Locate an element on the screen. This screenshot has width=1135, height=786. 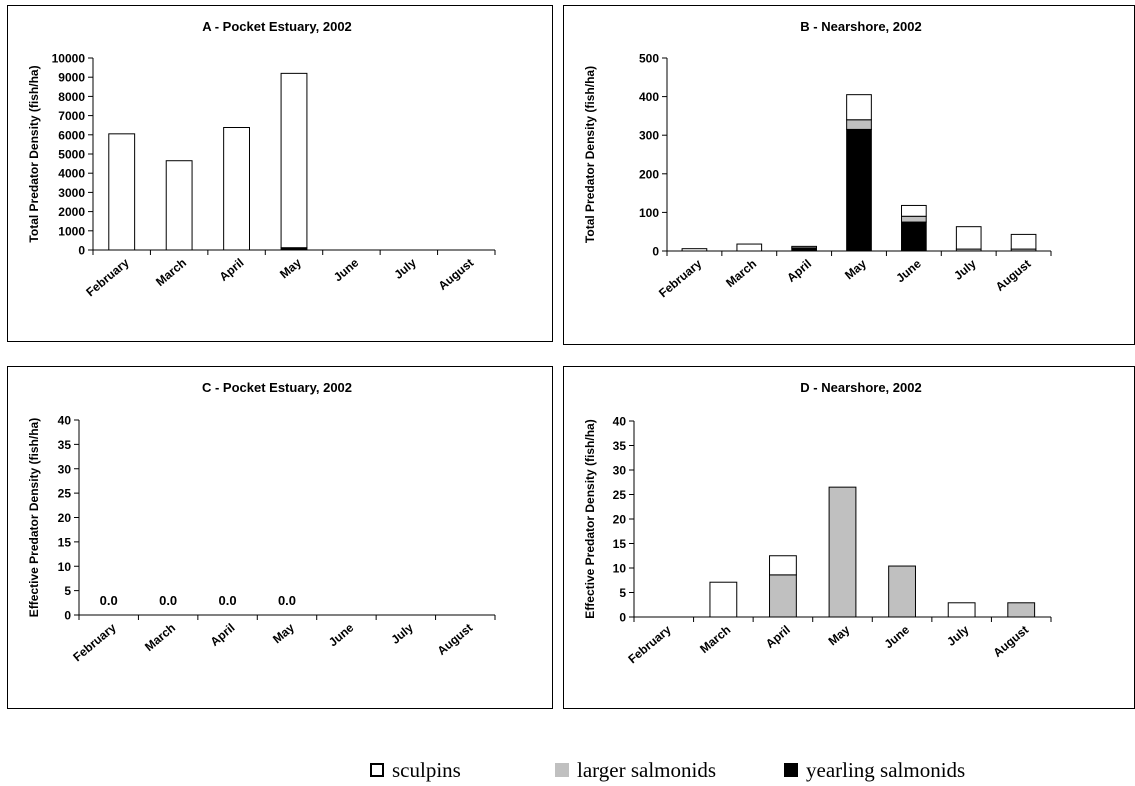
y-tick-label: 8000 is located at coordinates (71, 97).